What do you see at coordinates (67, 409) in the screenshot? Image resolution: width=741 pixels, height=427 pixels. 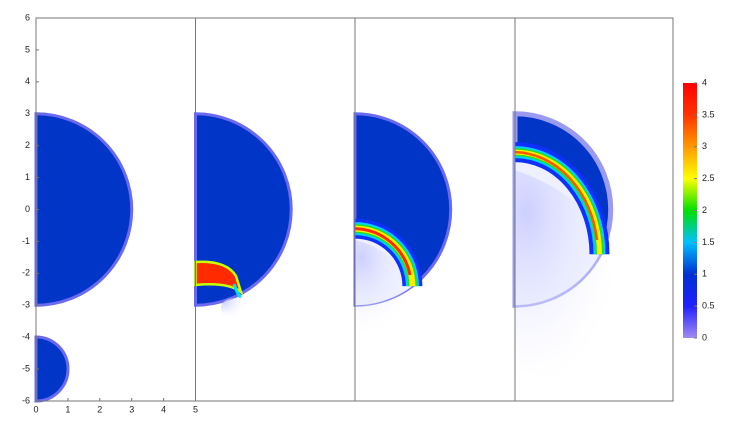 I see `x-tick-label: 1` at bounding box center [67, 409].